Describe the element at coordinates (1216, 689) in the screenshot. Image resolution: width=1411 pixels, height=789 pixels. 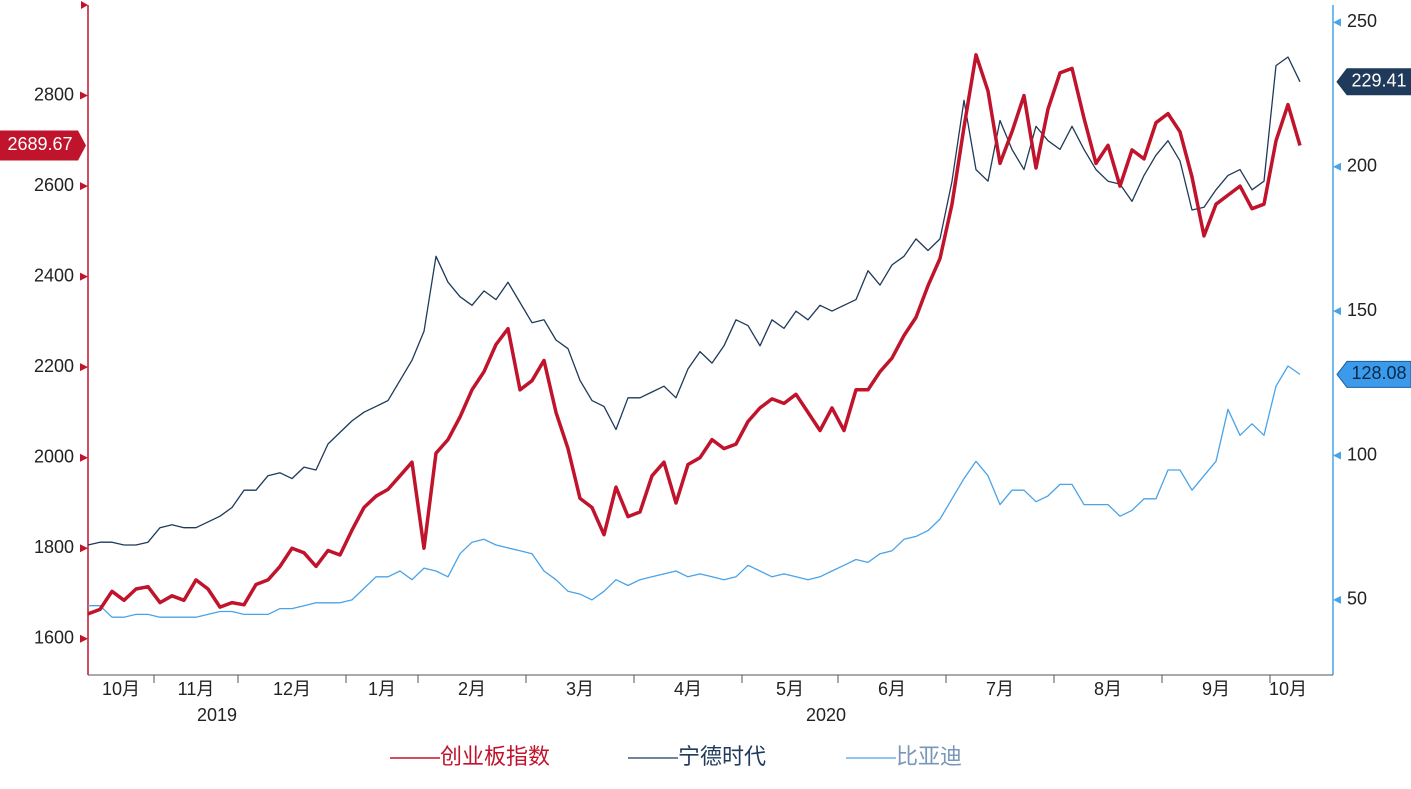
I see `x-tick-label: 9月` at that location.